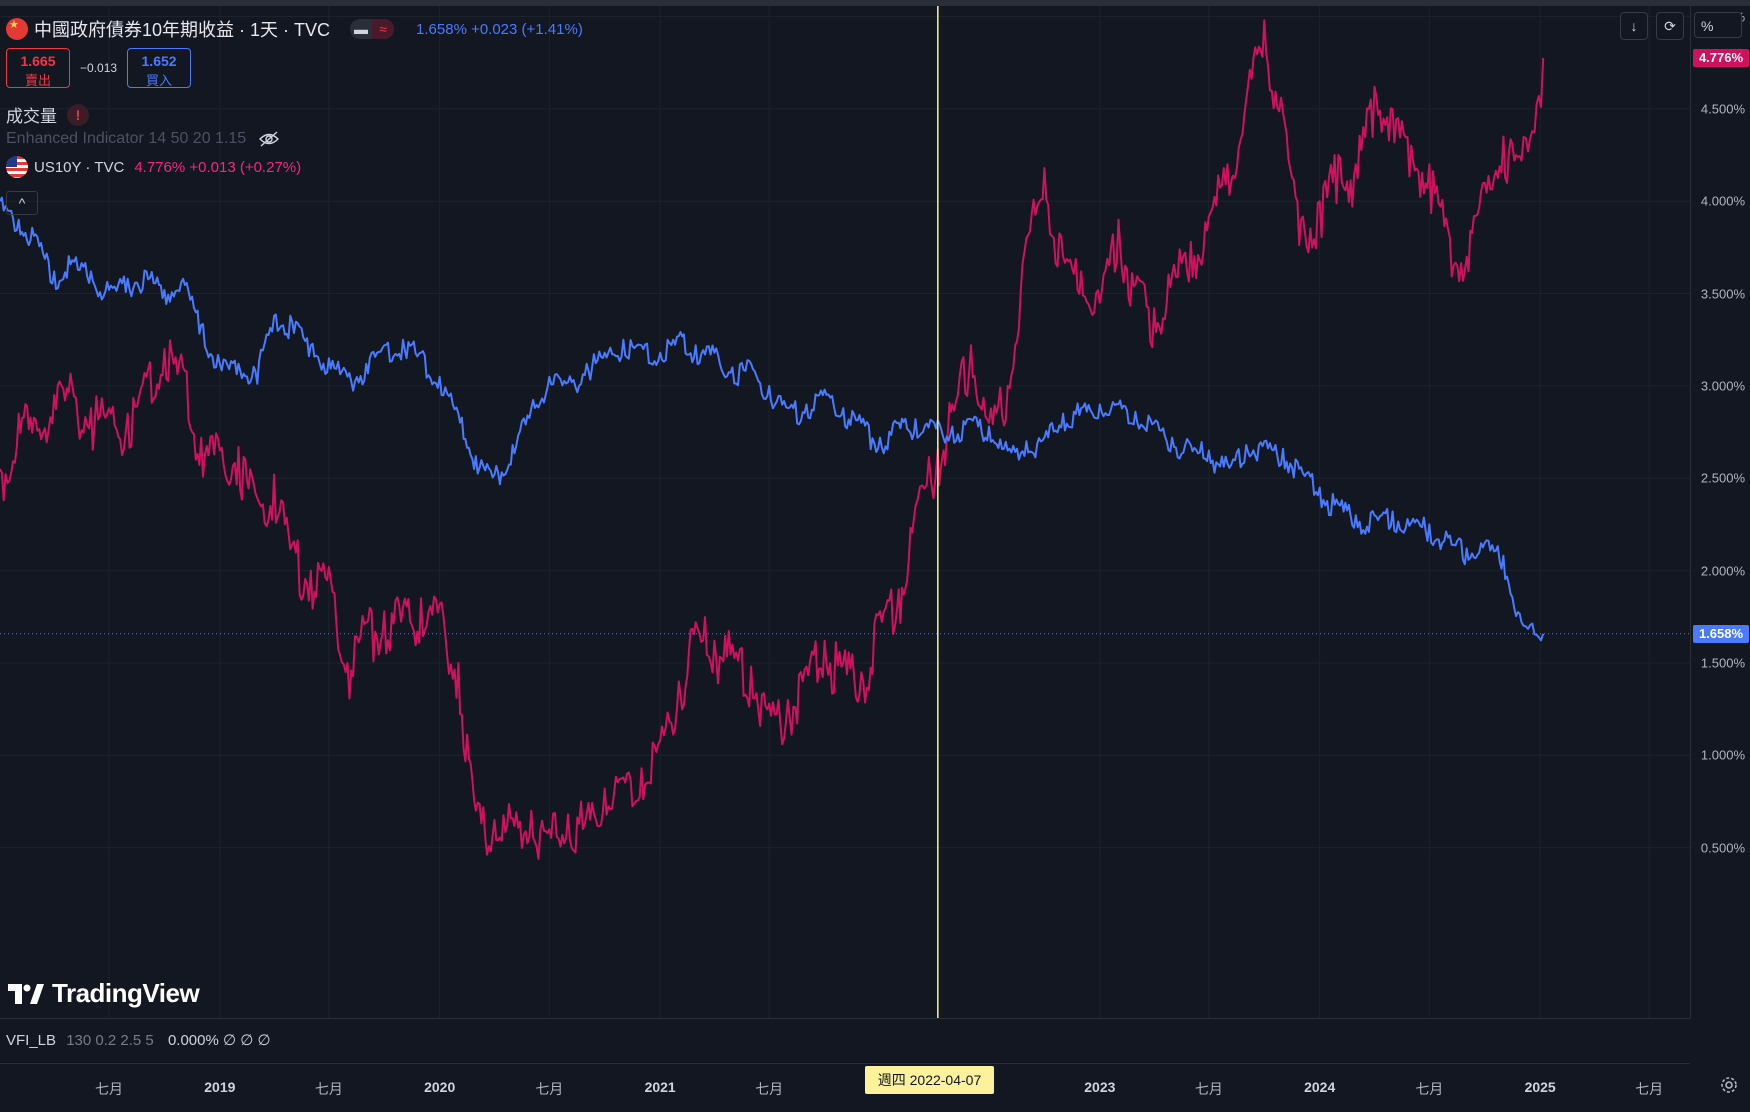  Describe the element at coordinates (845, 1041) in the screenshot. I see `vfi-indicator-pane: VFI_LB 130 0.2 2.5 5 0.000% ∅ ∅ ∅` at that location.